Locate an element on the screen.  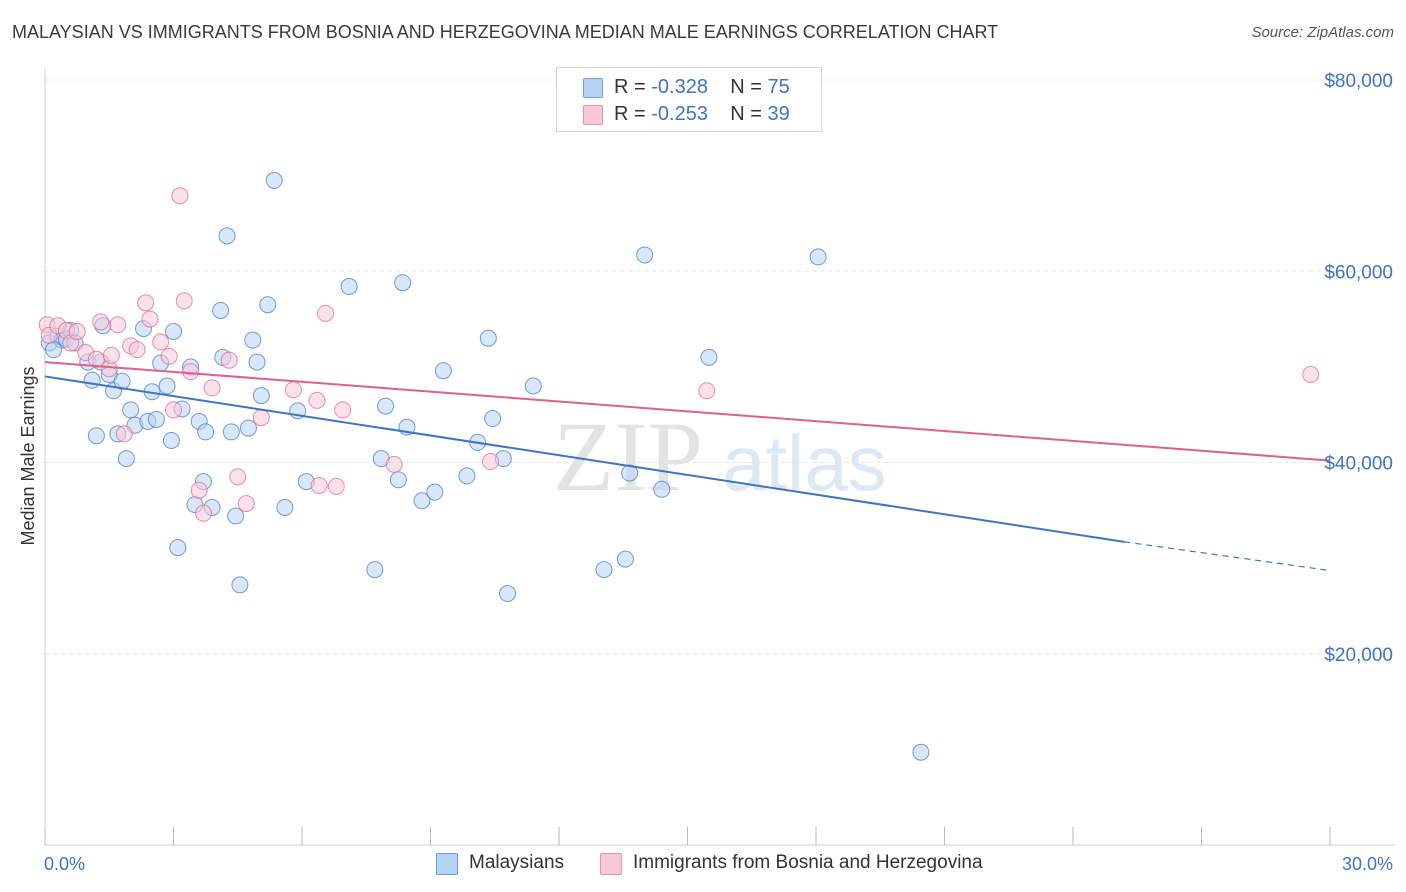
legend-n-value: 39 is located at coordinates (778, 114).